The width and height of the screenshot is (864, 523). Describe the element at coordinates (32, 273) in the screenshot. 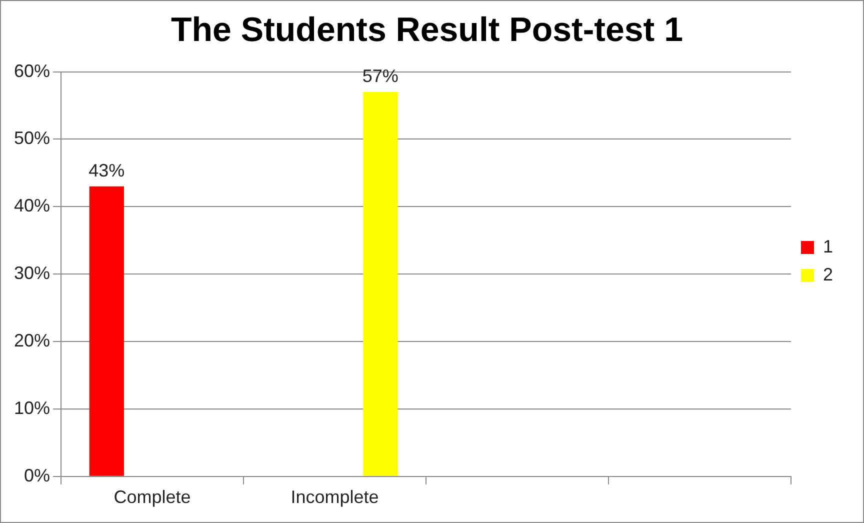

I see `y-tick-label: 30%` at that location.